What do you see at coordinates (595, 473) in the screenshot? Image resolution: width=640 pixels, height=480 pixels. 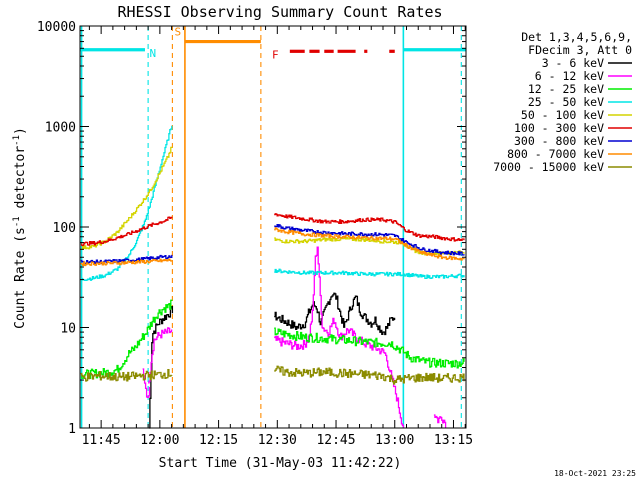 I see `footer-timestamp: 18-Oct-2021 23:25` at bounding box center [595, 473].